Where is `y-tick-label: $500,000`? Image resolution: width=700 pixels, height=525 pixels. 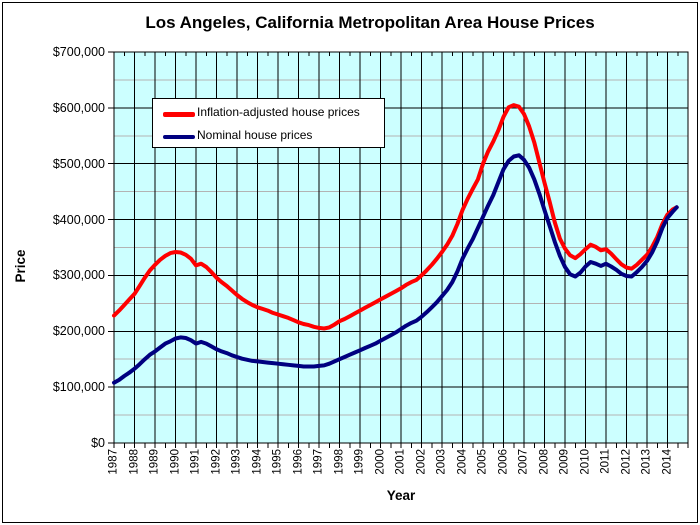
y-tick-label: $500,000 is located at coordinates (78, 163).